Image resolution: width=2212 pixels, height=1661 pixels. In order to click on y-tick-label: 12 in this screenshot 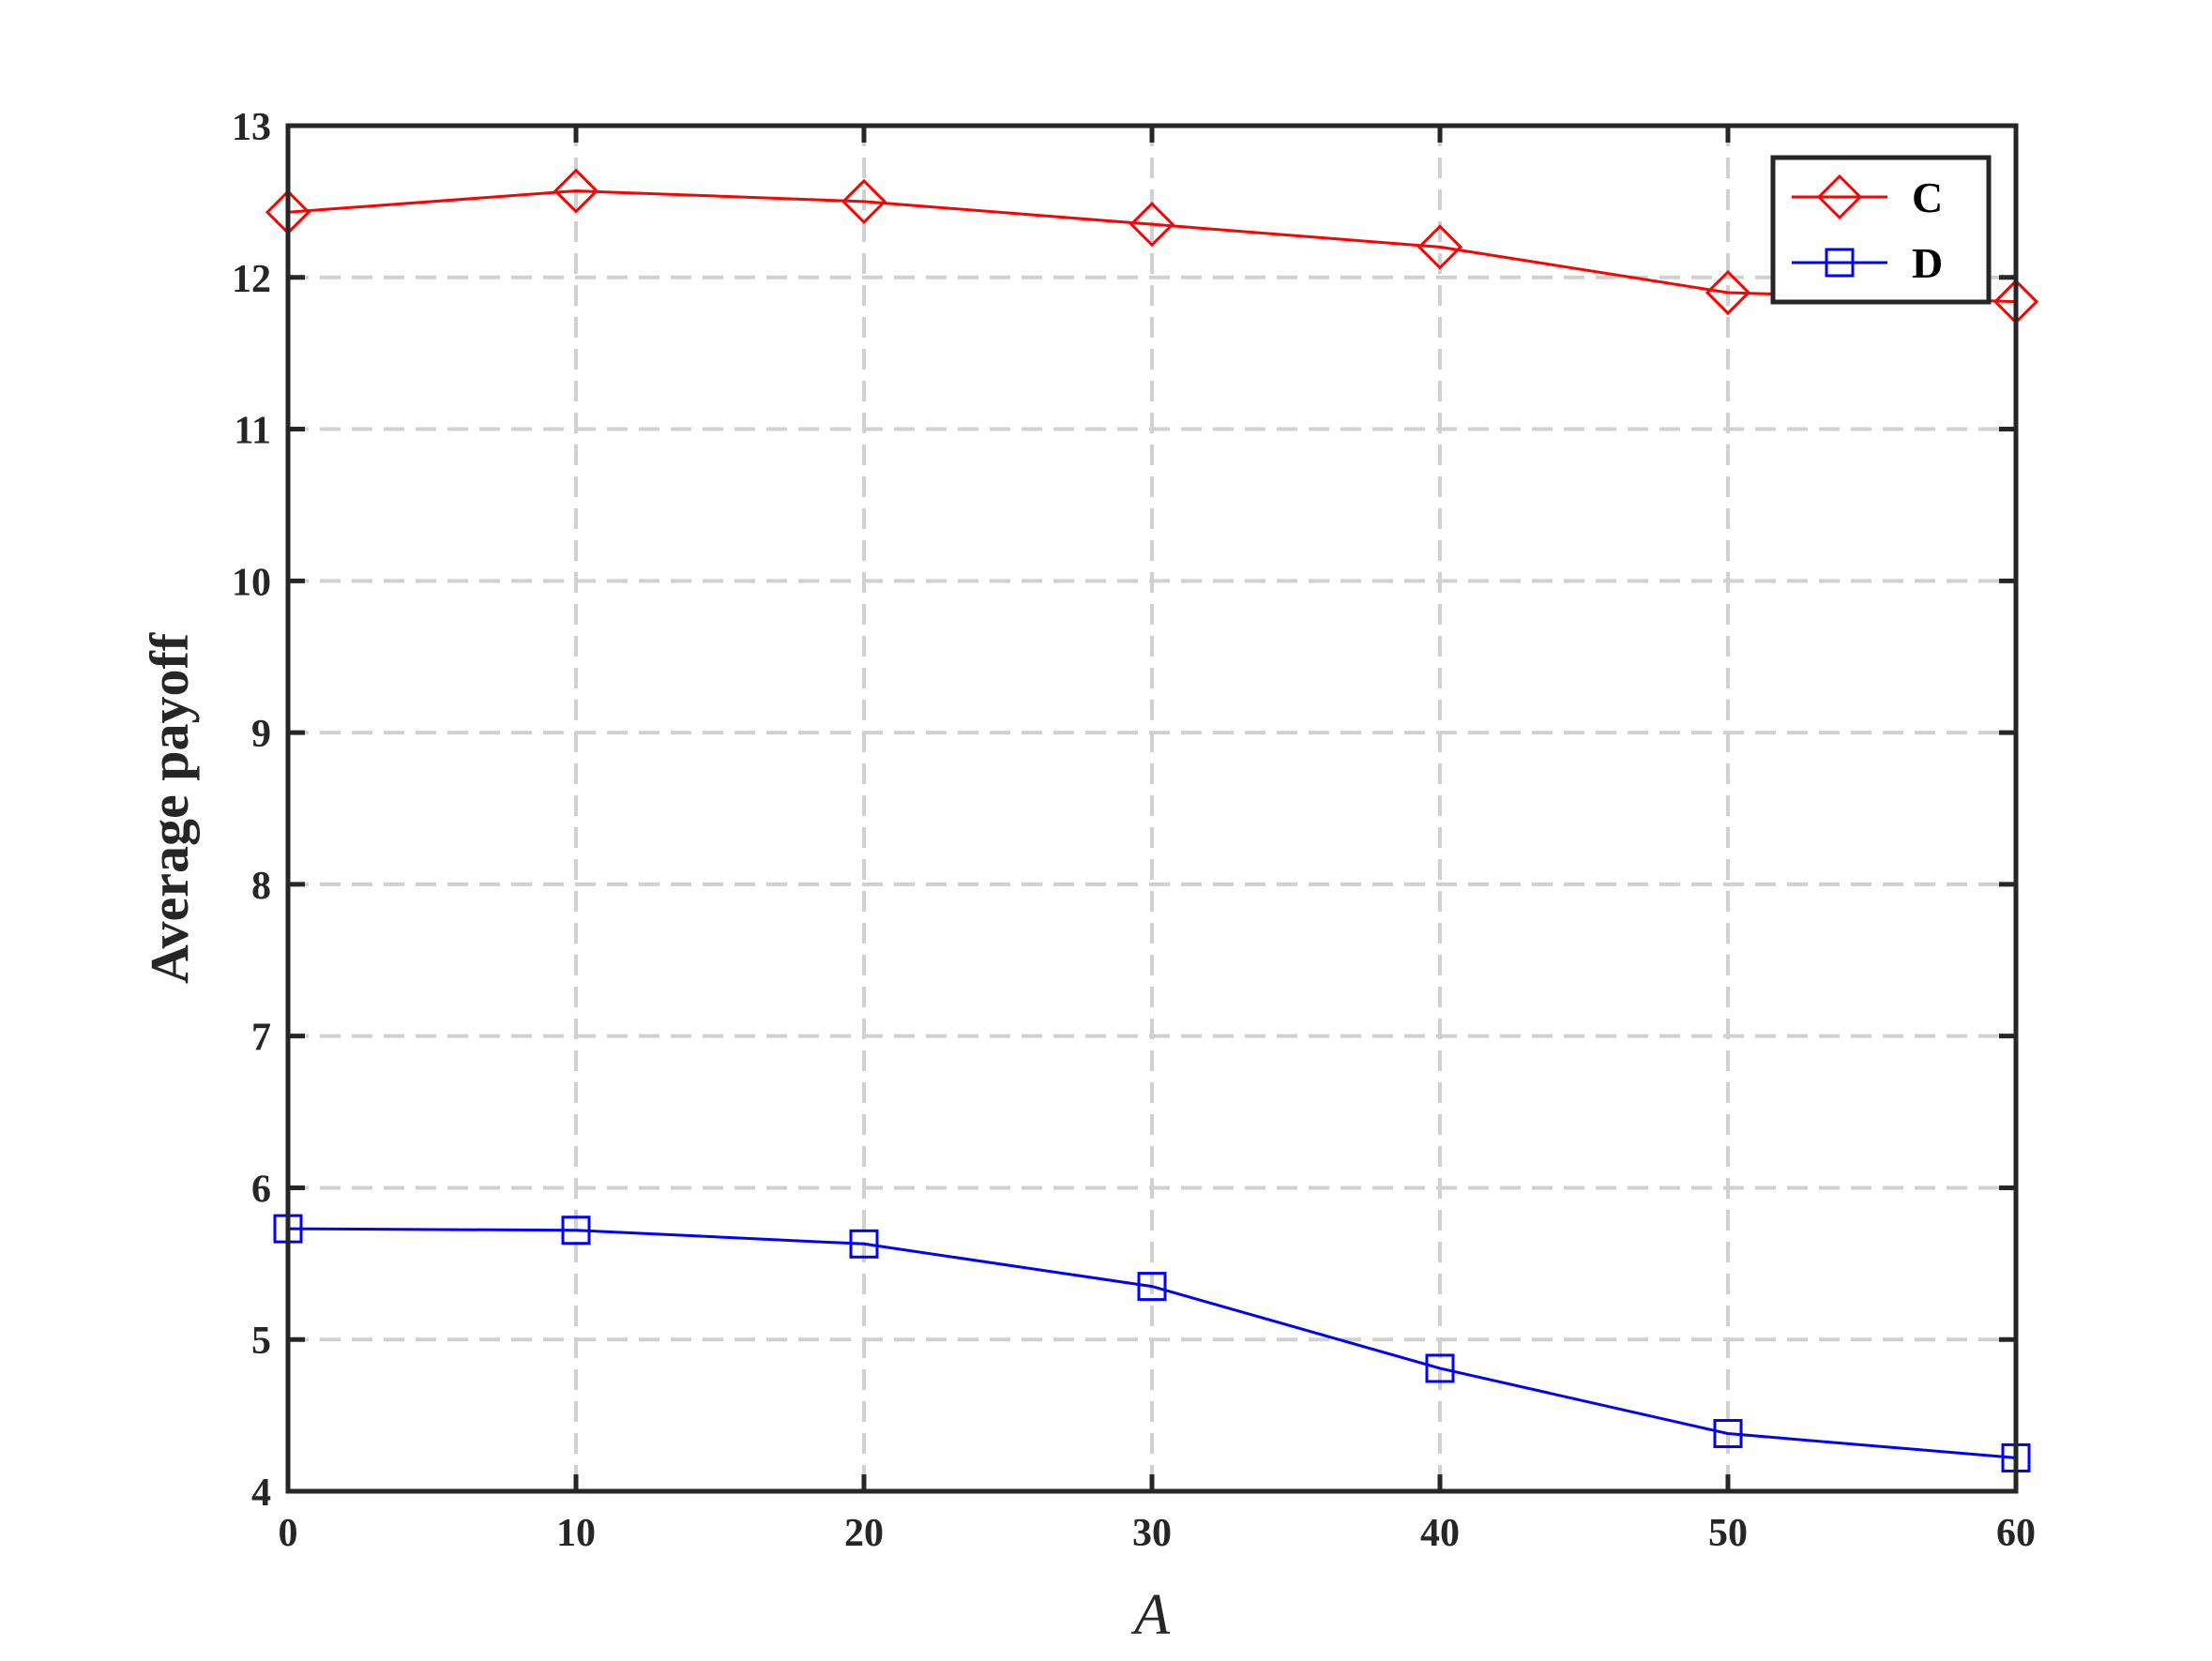, I will do `click(251, 279)`.